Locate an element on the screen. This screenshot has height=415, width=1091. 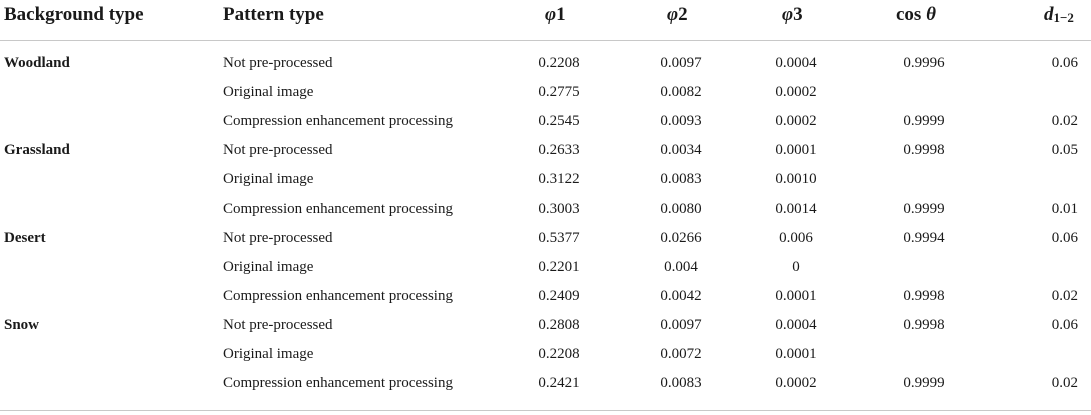
phi3-cell: 0 is located at coordinates (796, 266).